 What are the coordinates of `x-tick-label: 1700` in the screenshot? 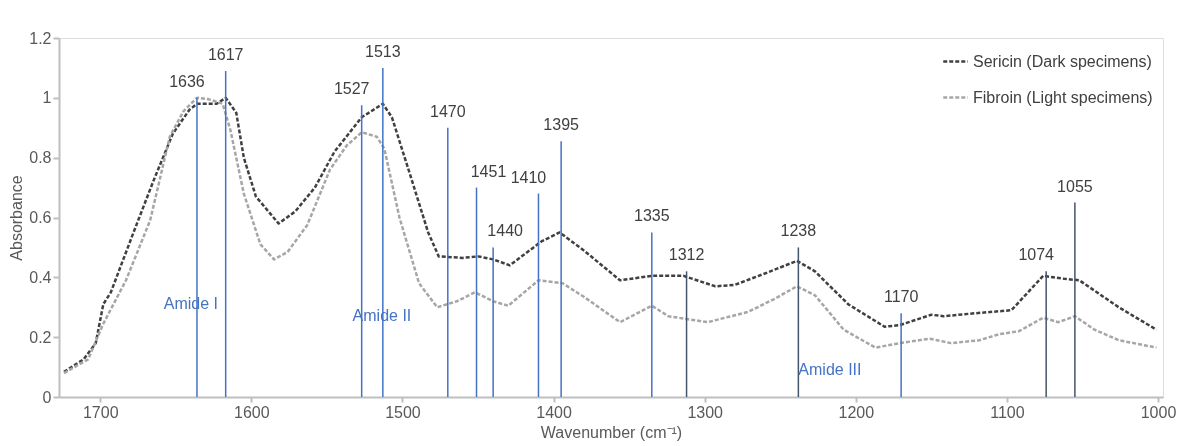 It's located at (100, 412).